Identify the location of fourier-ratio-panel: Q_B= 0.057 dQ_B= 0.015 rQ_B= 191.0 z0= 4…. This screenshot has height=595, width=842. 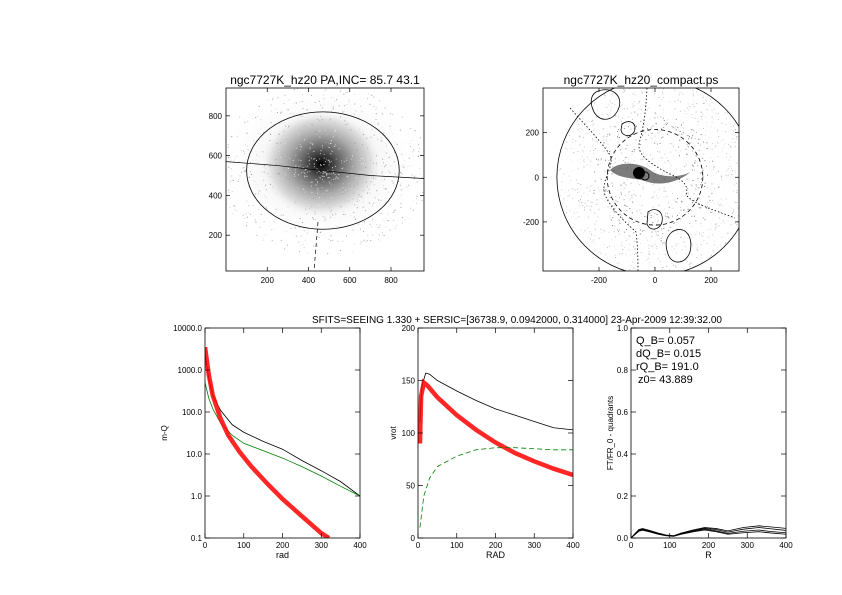
(699, 442).